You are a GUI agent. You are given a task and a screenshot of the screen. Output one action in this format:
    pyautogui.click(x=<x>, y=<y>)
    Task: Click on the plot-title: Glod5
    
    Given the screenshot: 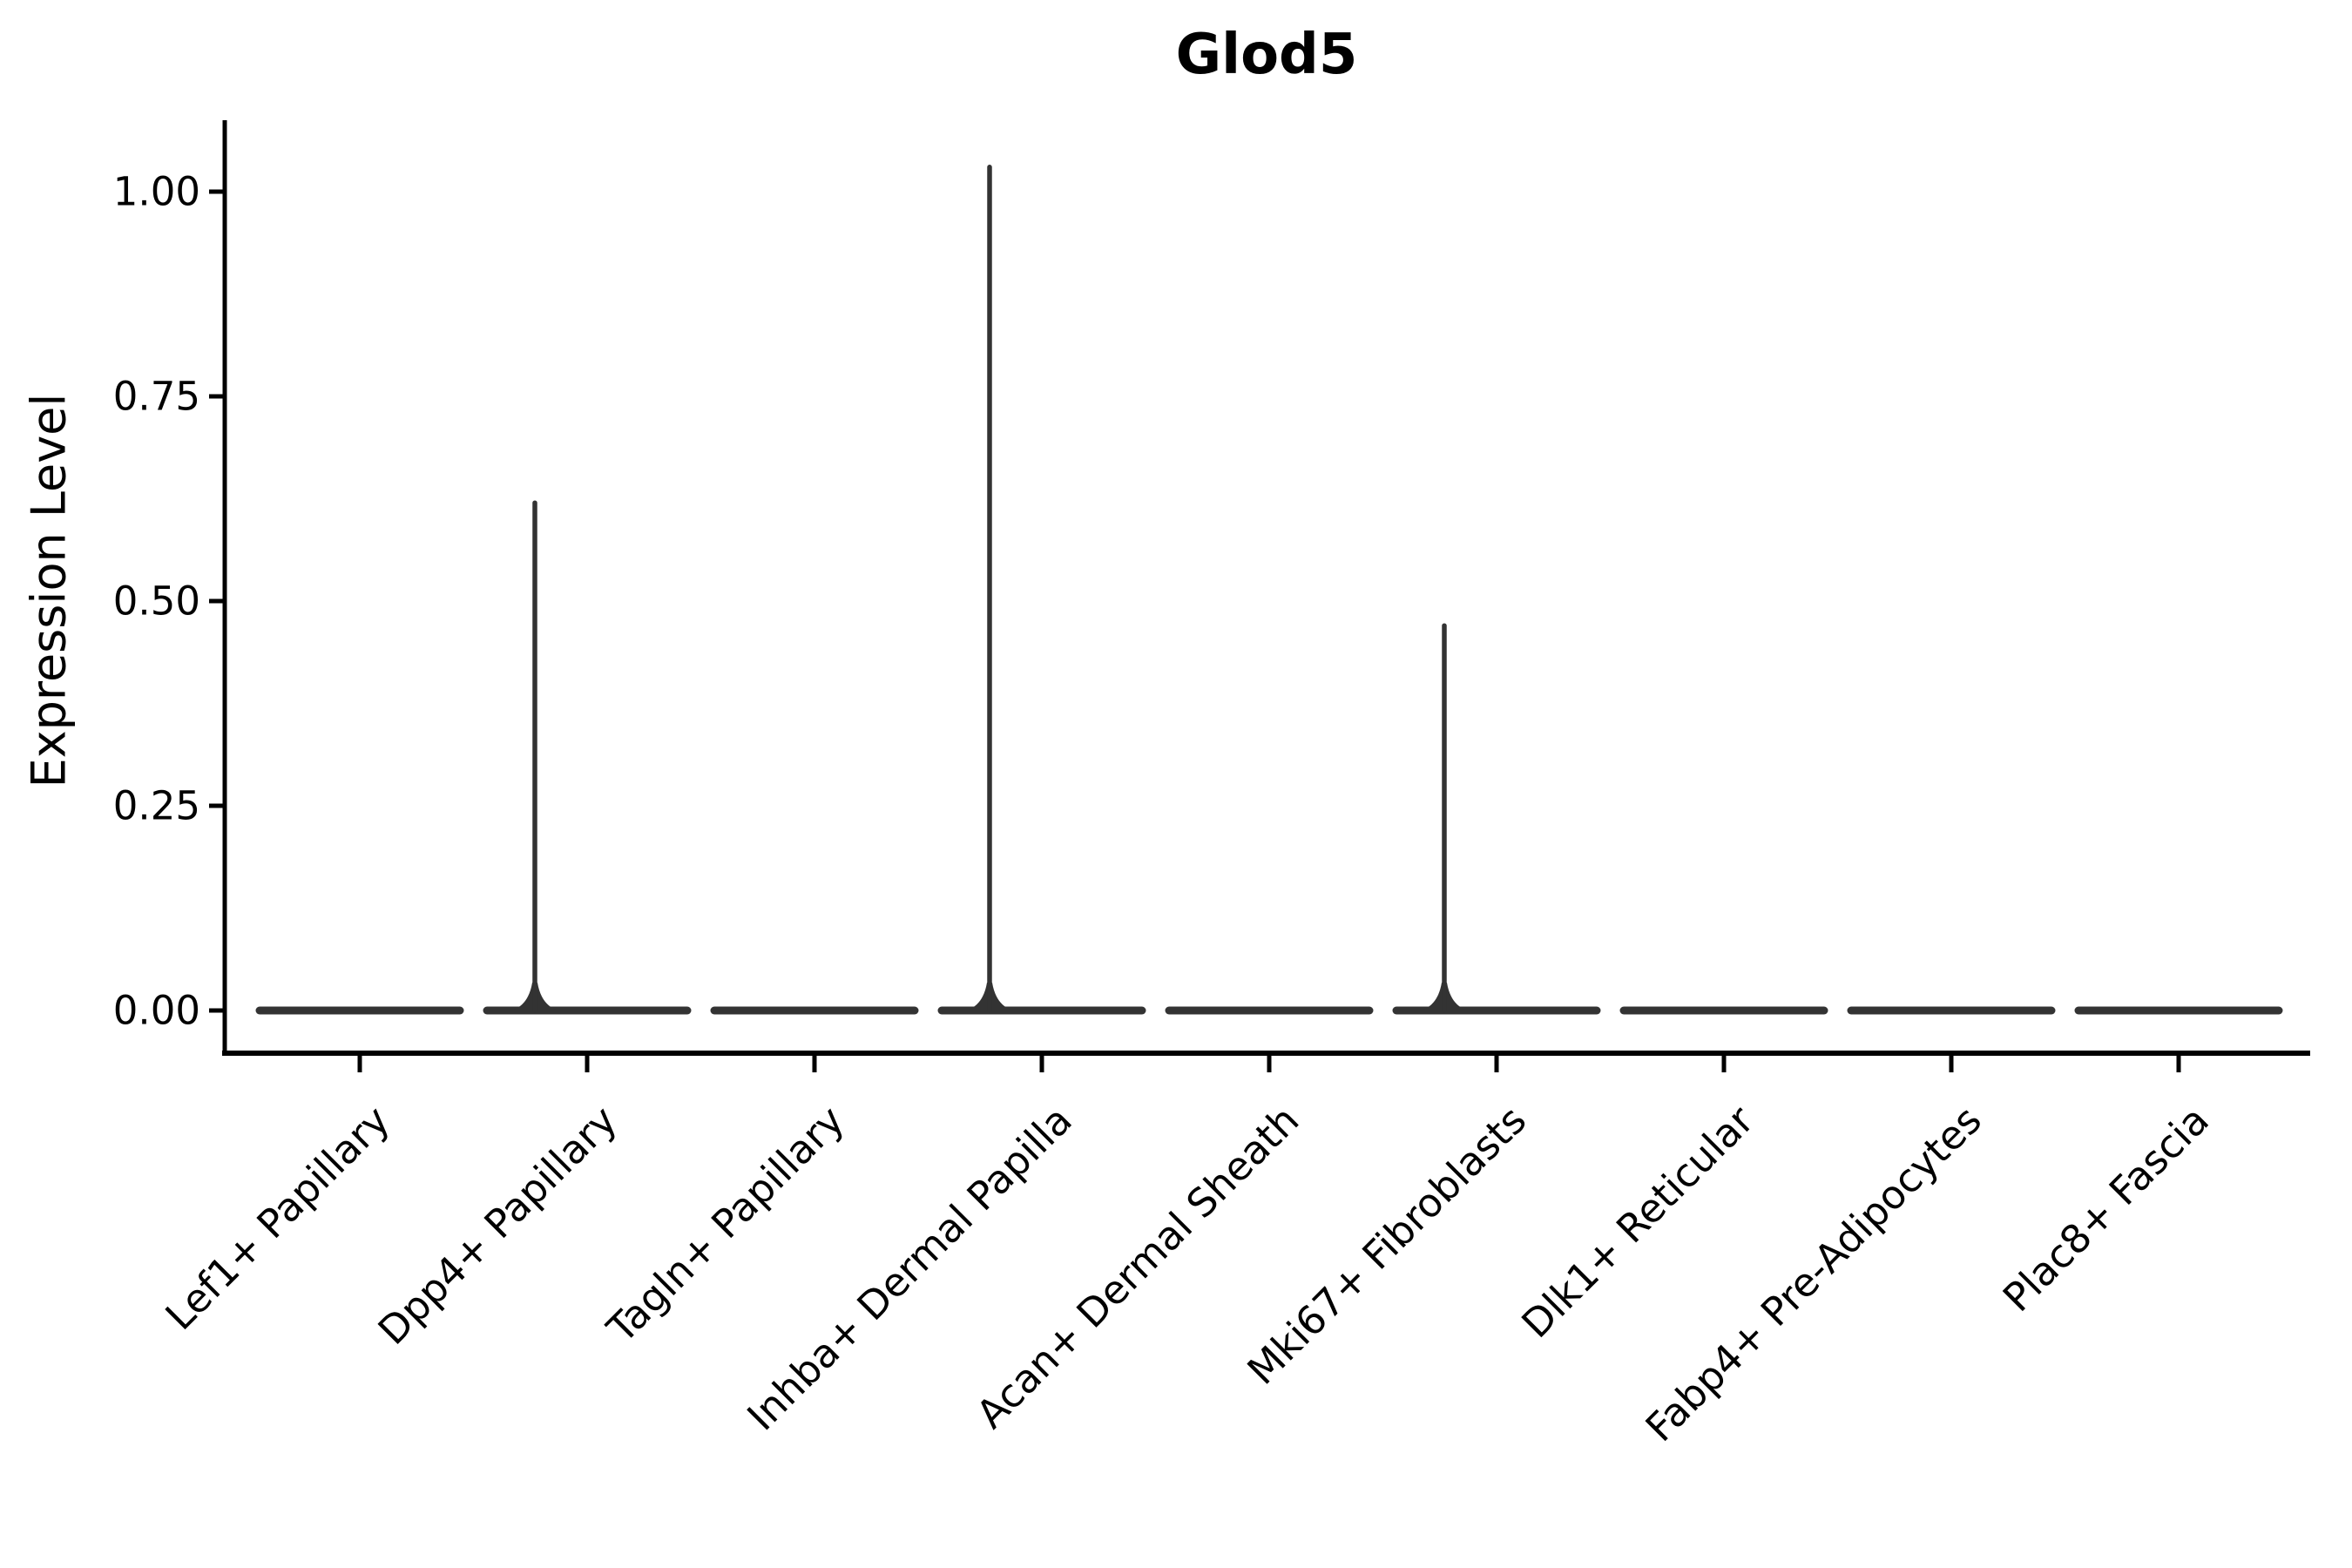 What is the action you would take?
    pyautogui.click(x=1266, y=55)
    